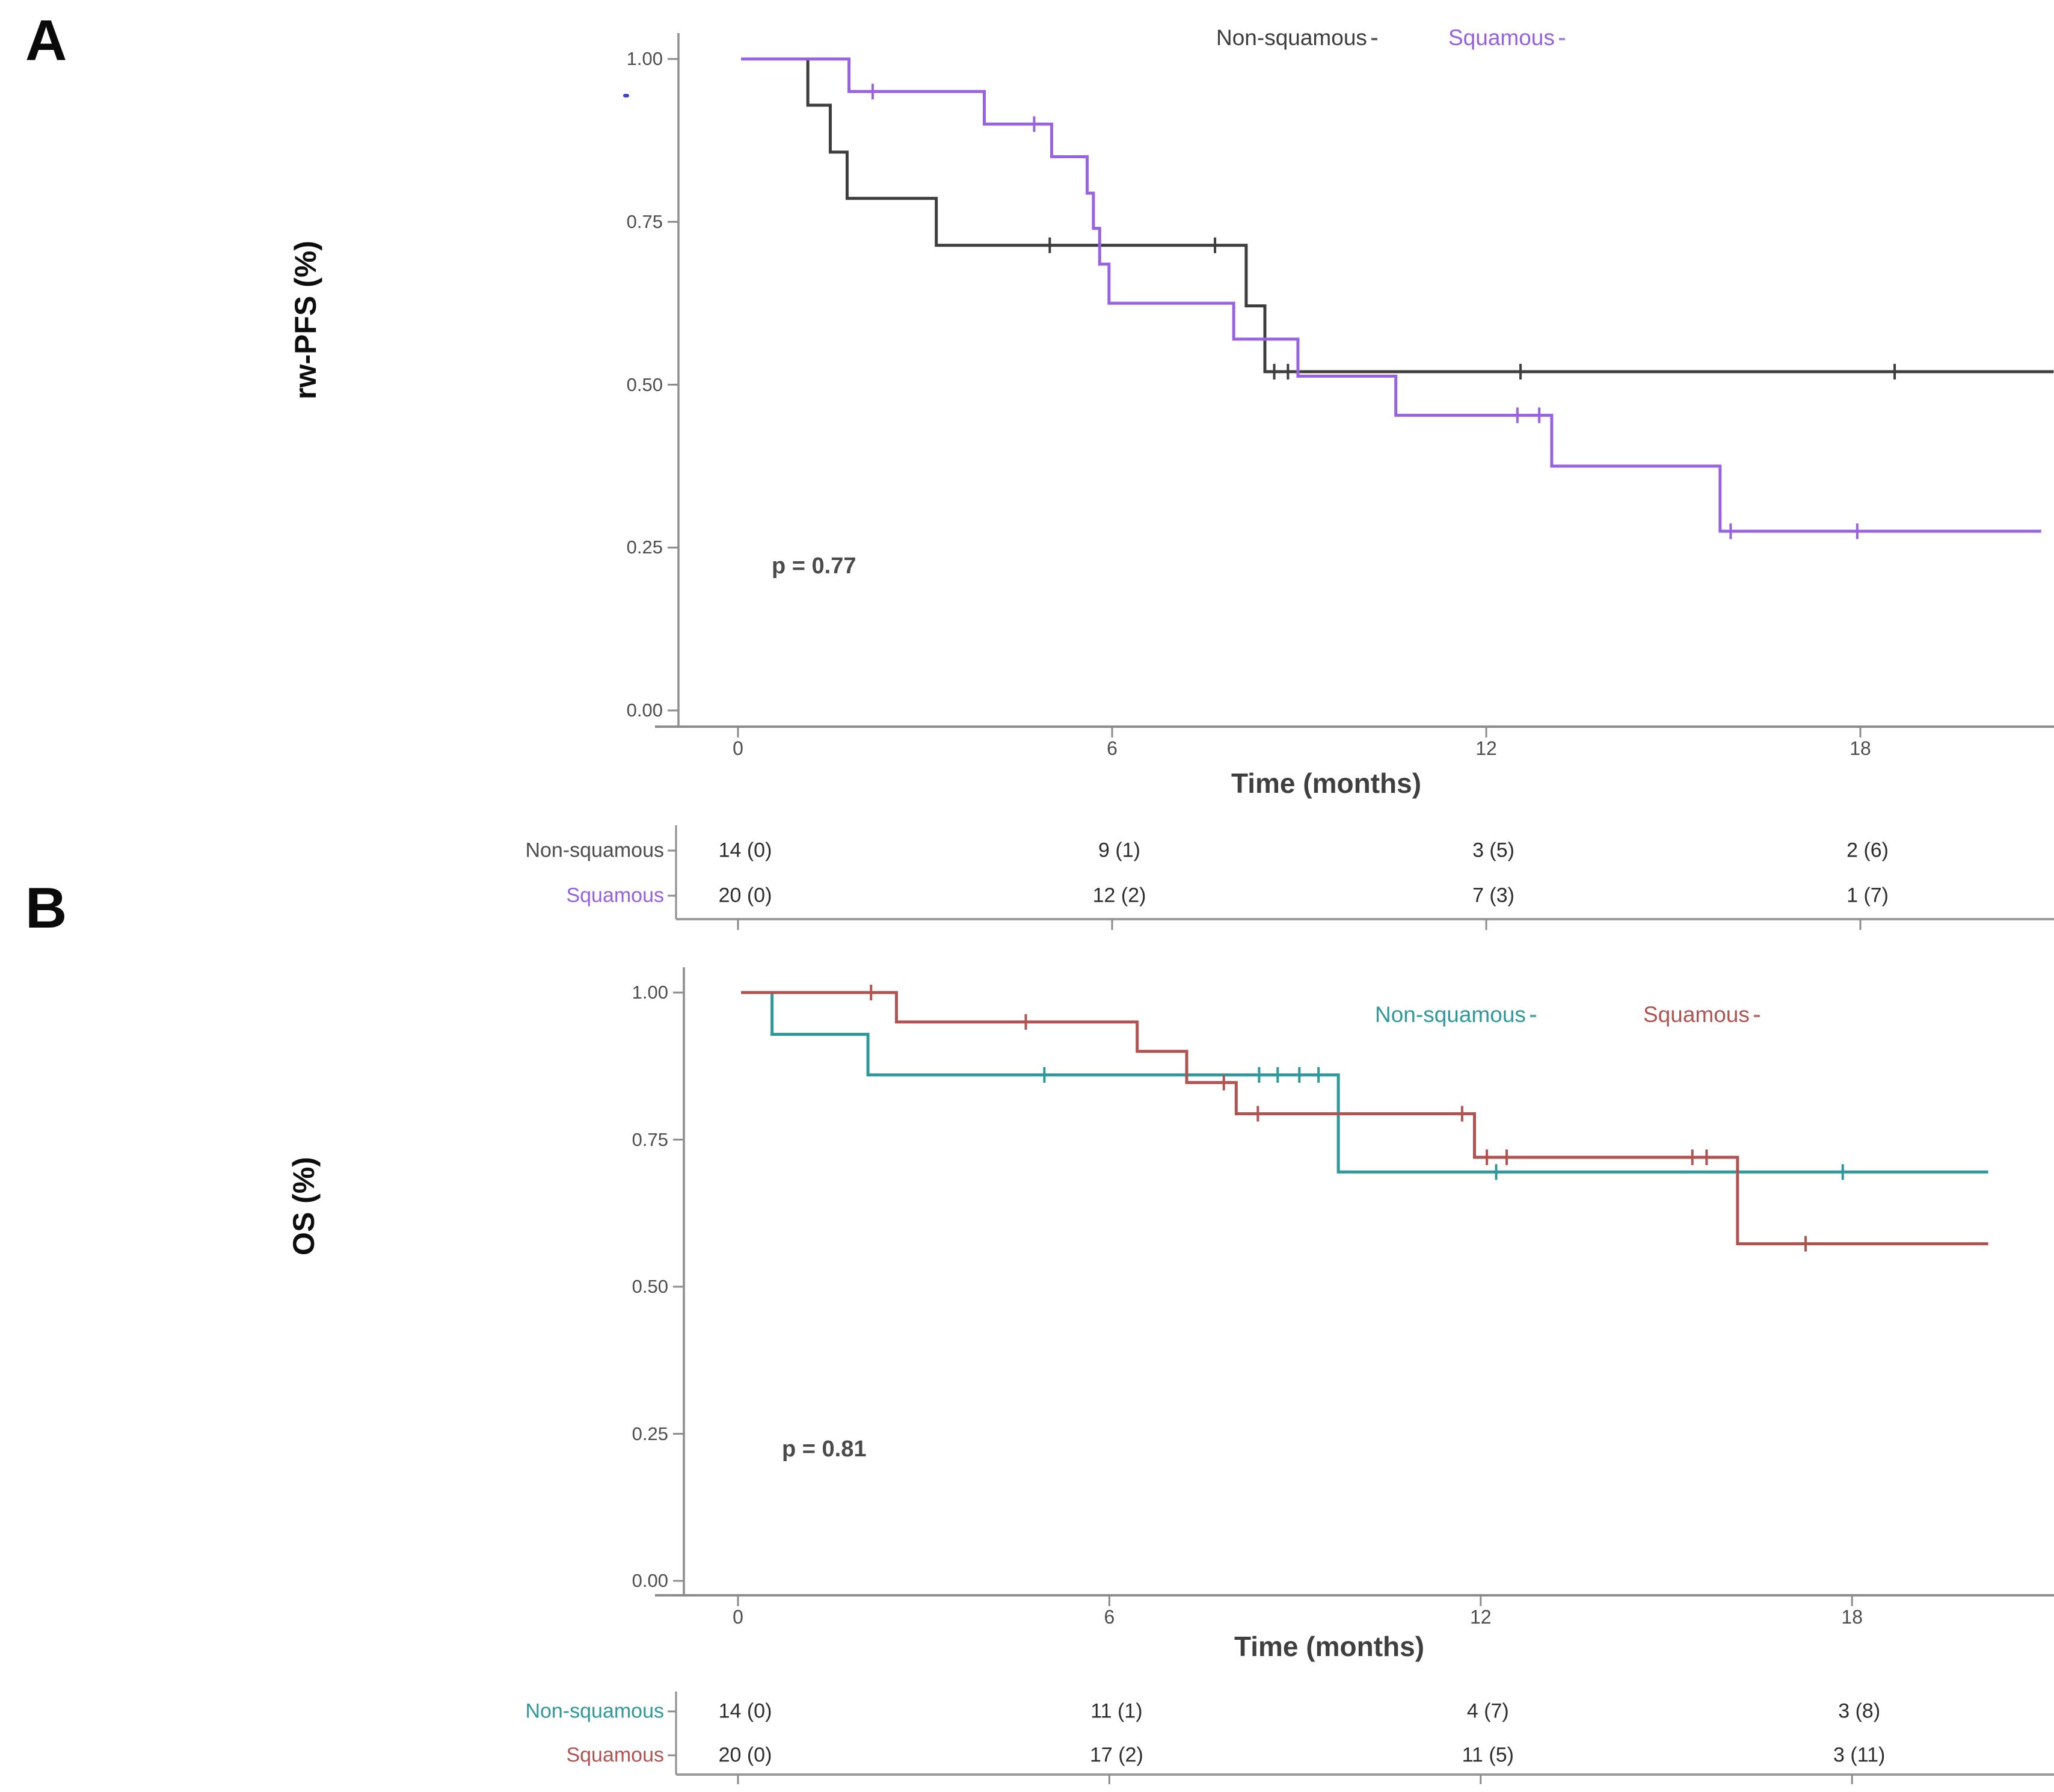  I want to click on panel-b-y-axis-title: OS (%), so click(304, 1206).